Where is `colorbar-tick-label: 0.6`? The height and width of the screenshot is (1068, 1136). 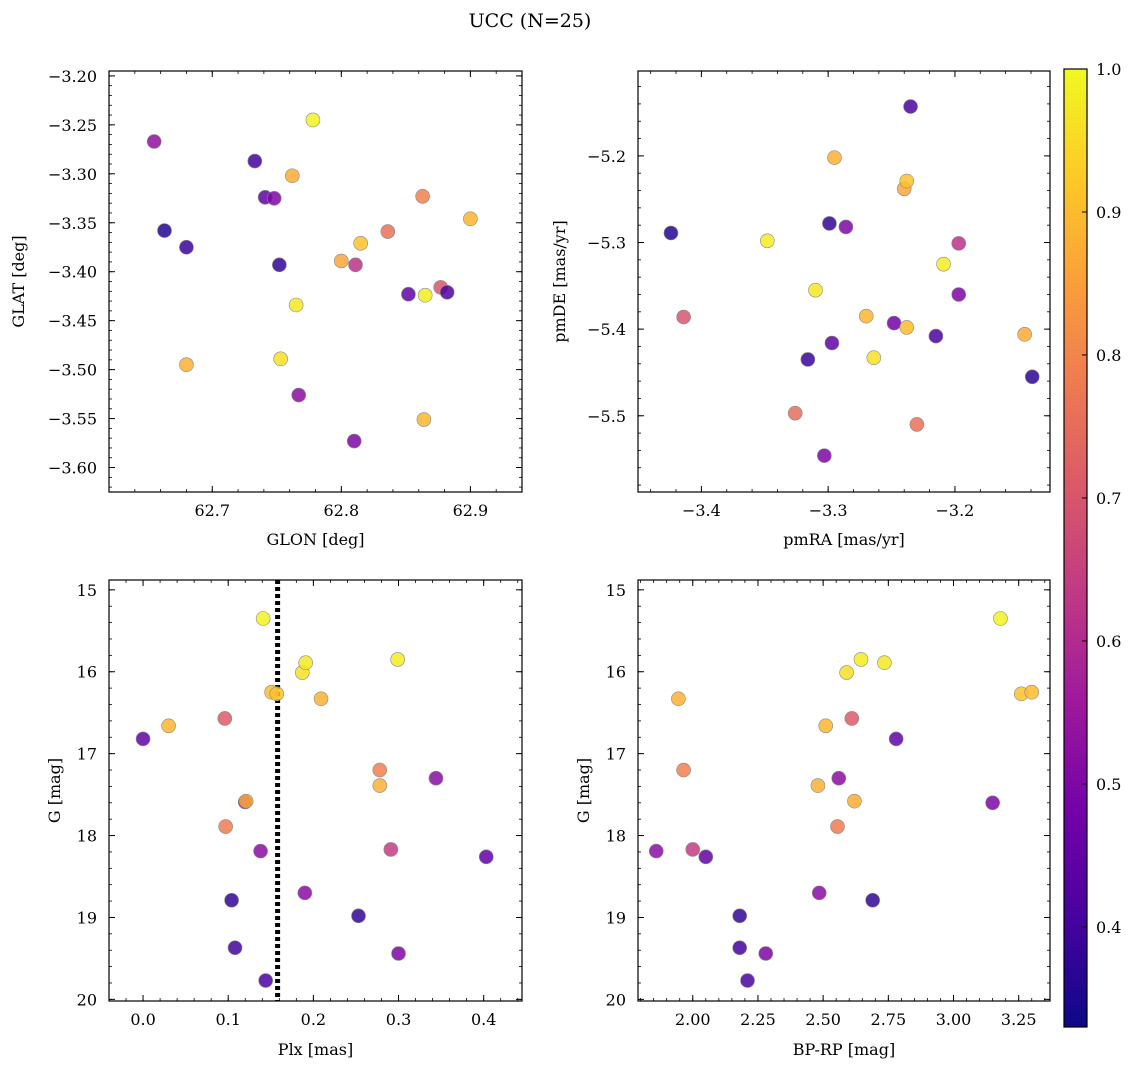 colorbar-tick-label: 0.6 is located at coordinates (1108, 641).